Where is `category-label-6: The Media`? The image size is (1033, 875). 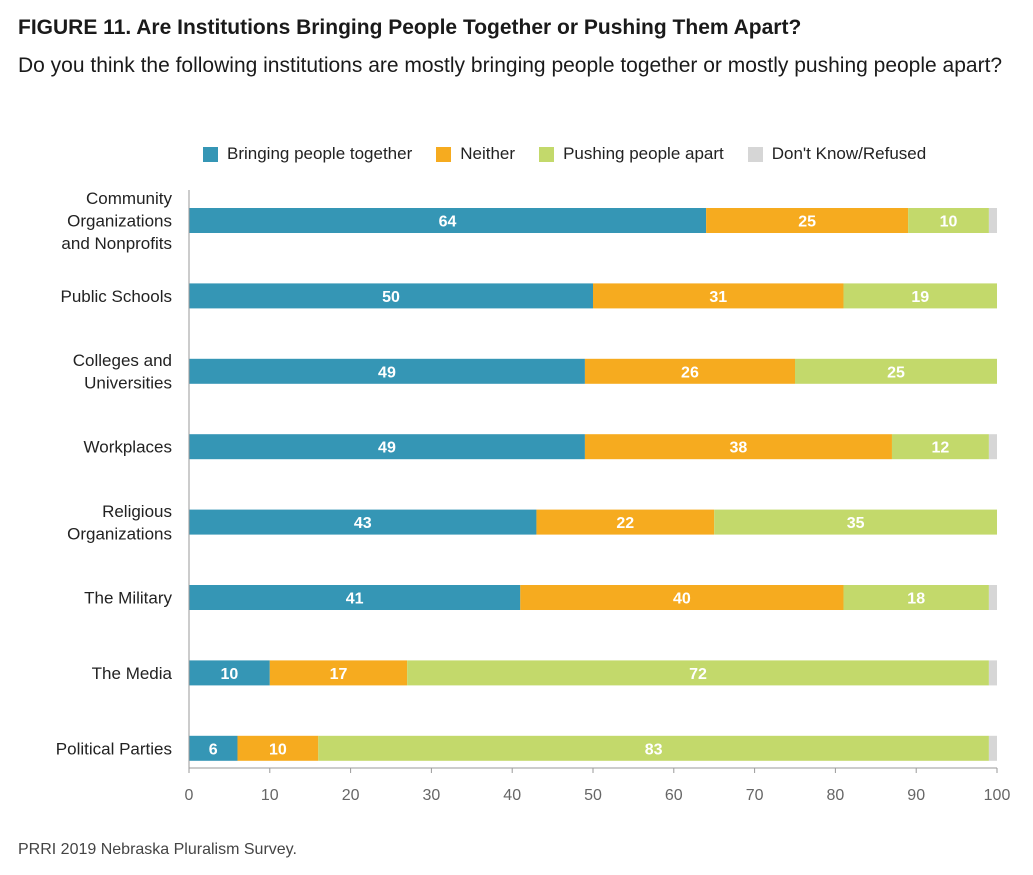 category-label-6: The Media is located at coordinates (132, 673).